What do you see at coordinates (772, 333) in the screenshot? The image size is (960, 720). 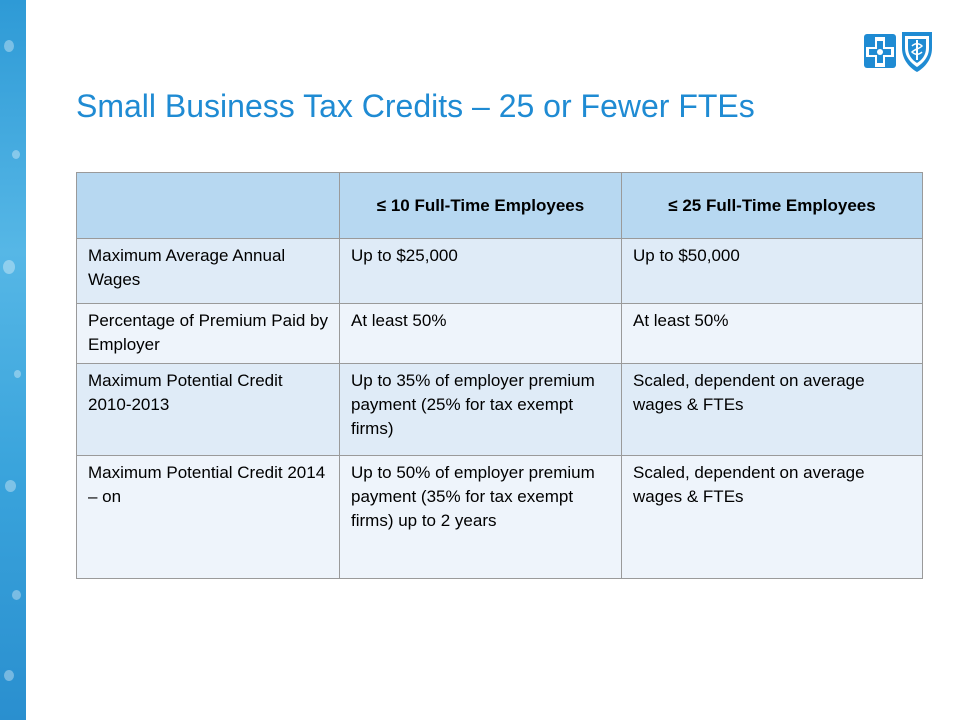 I see `cell-25-ftes: At least 50%` at bounding box center [772, 333].